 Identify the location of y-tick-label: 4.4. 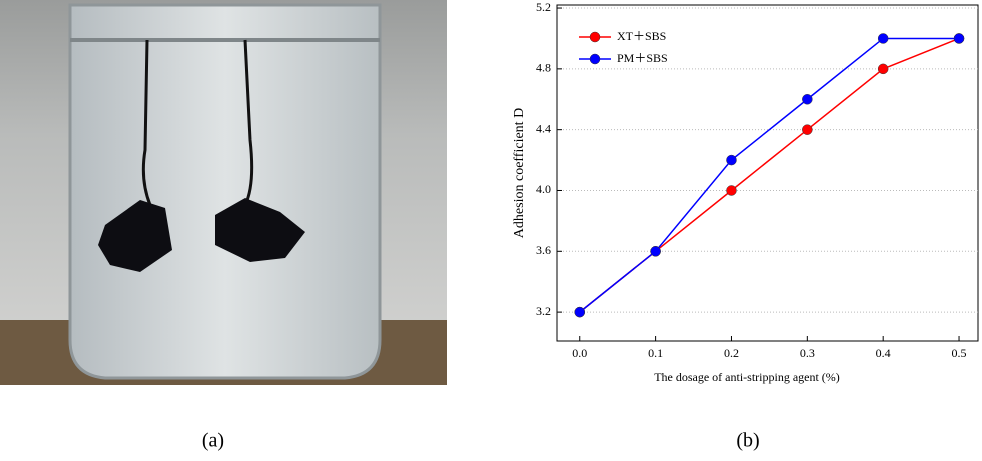
(543, 128).